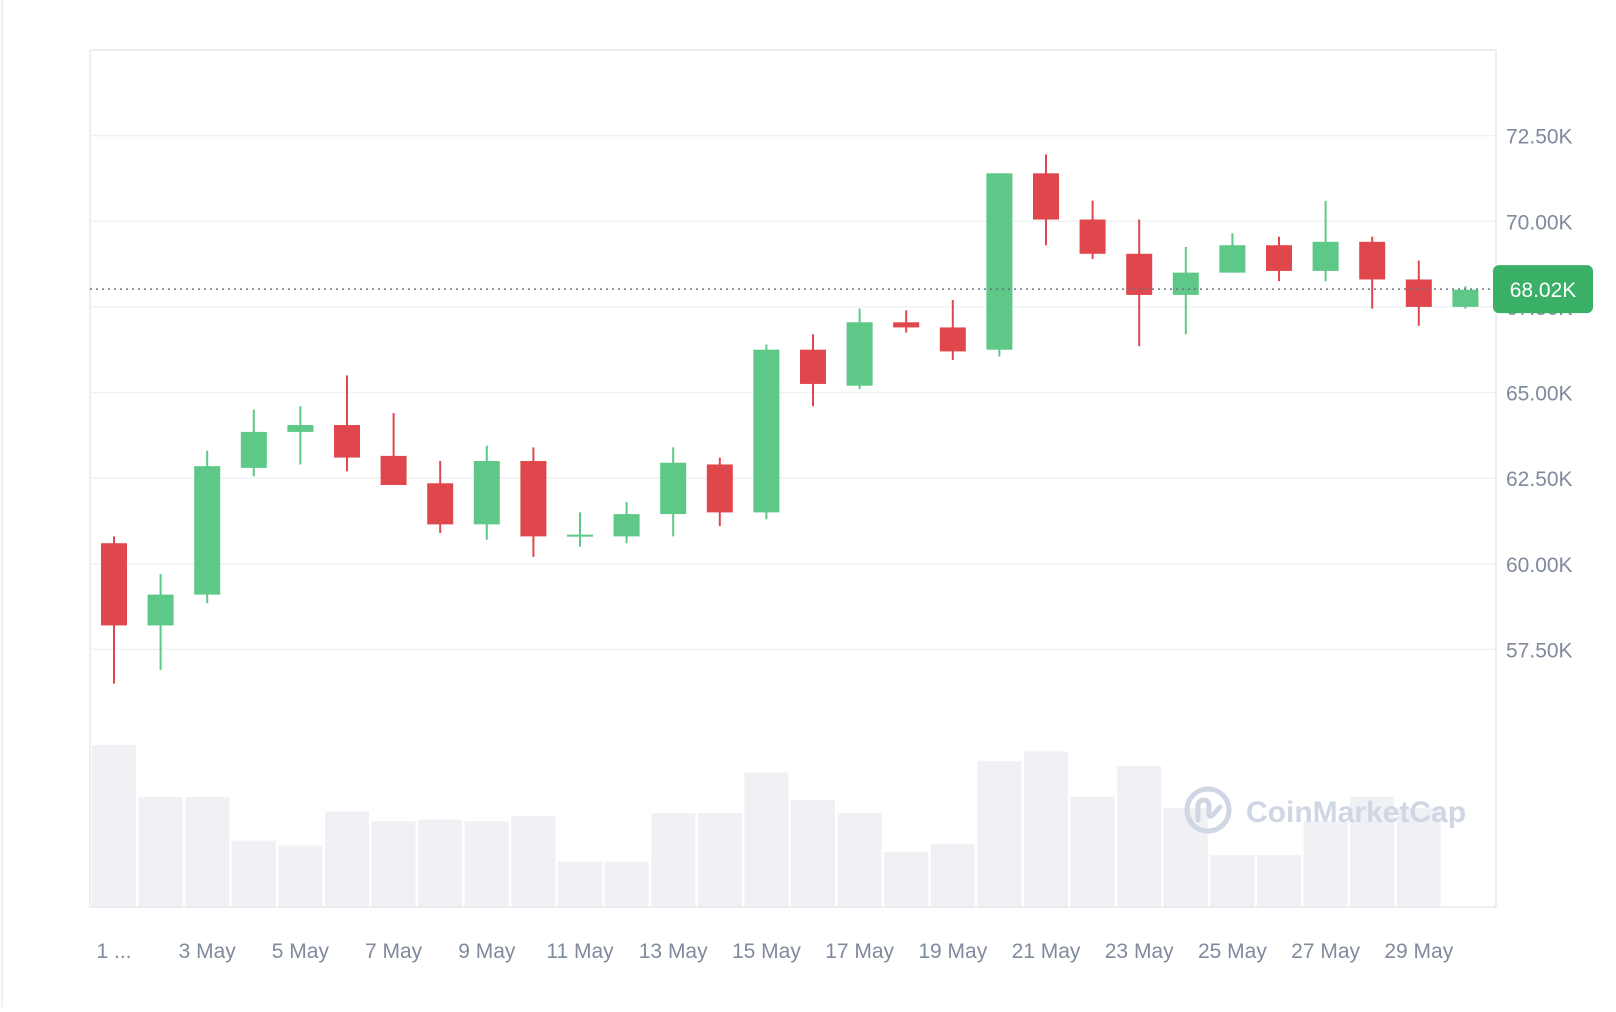 The image size is (1616, 1012). Describe the element at coordinates (580, 951) in the screenshot. I see `x-tick-label: 11 May` at that location.